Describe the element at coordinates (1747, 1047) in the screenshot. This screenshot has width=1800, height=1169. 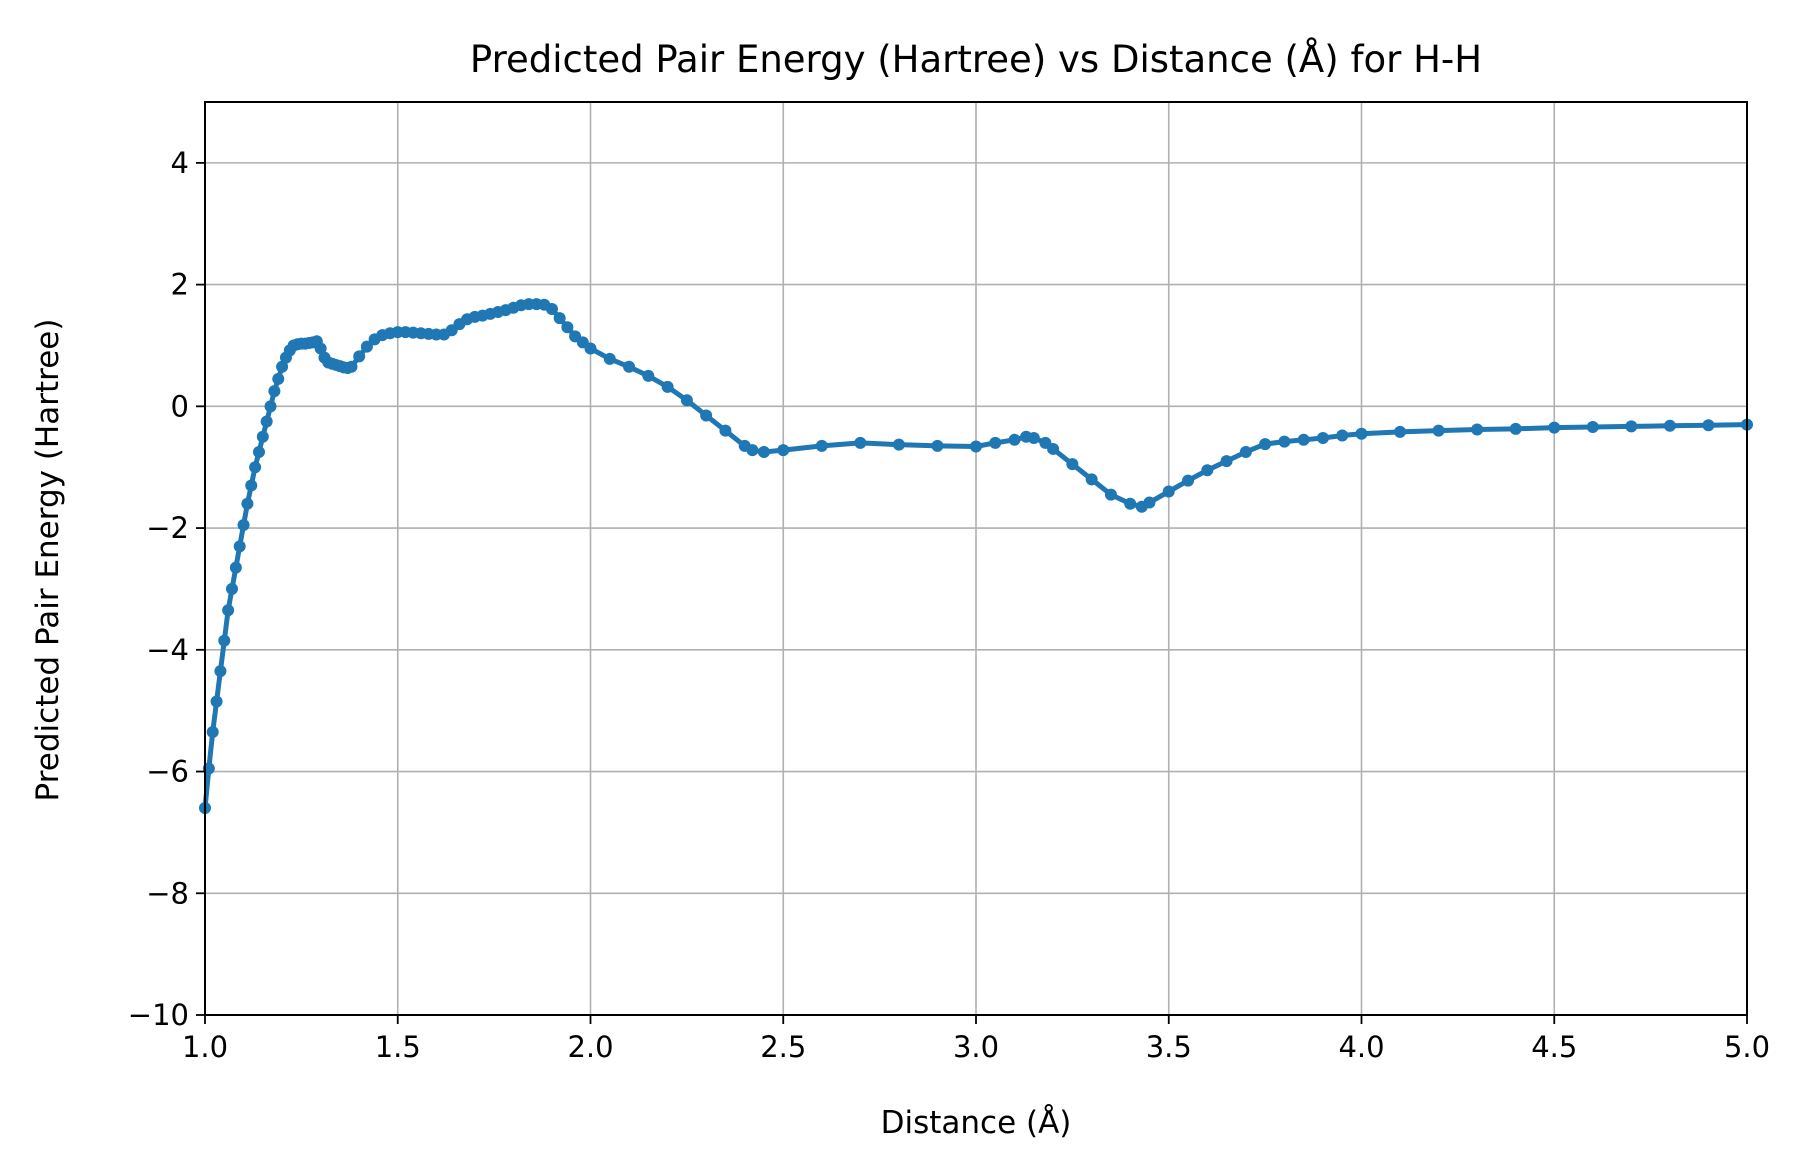
I see `x-tick-label: 5.0` at that location.